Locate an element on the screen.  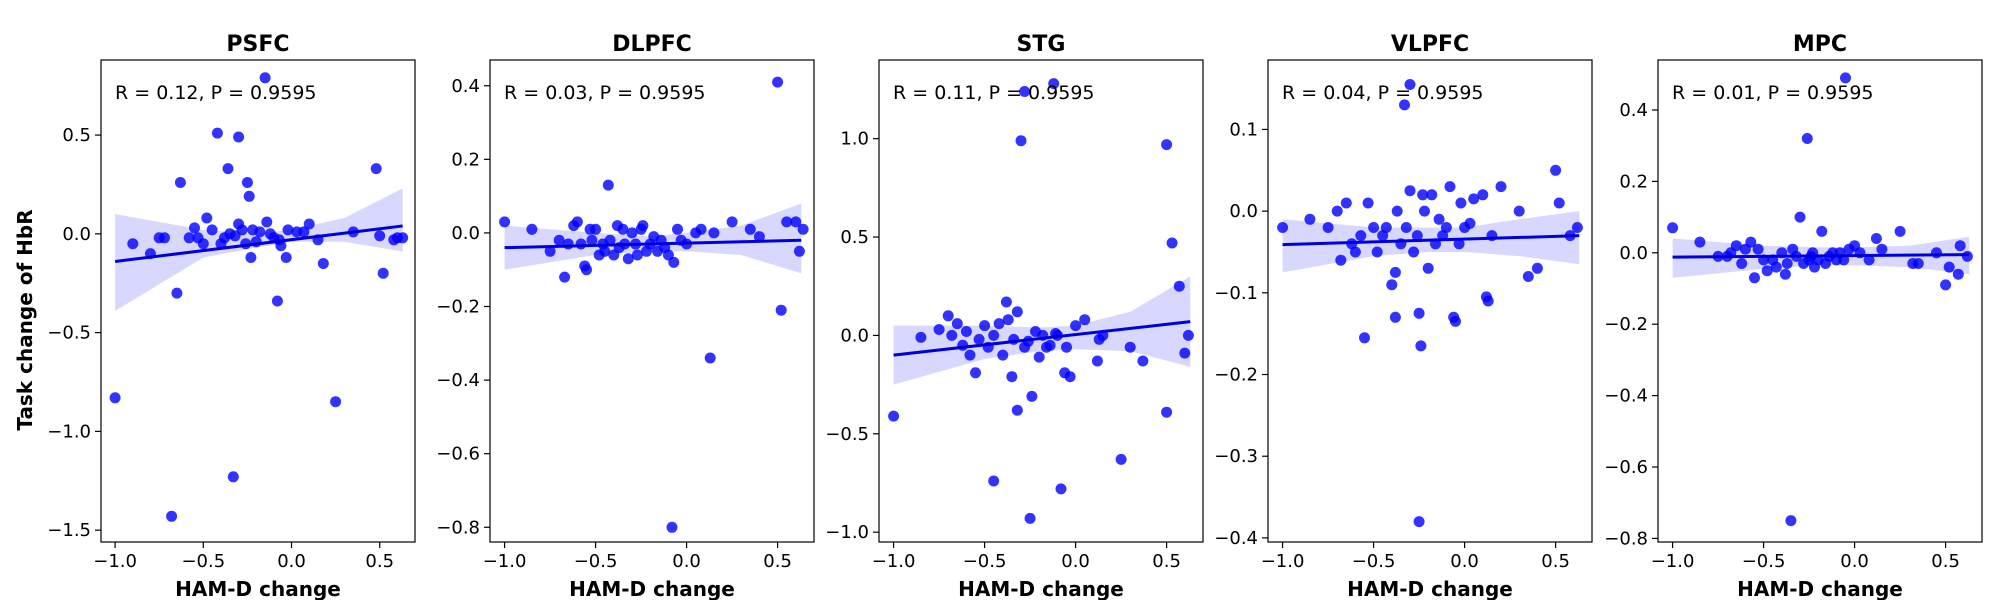
y-tick-label: −1.0 is located at coordinates (847, 532).